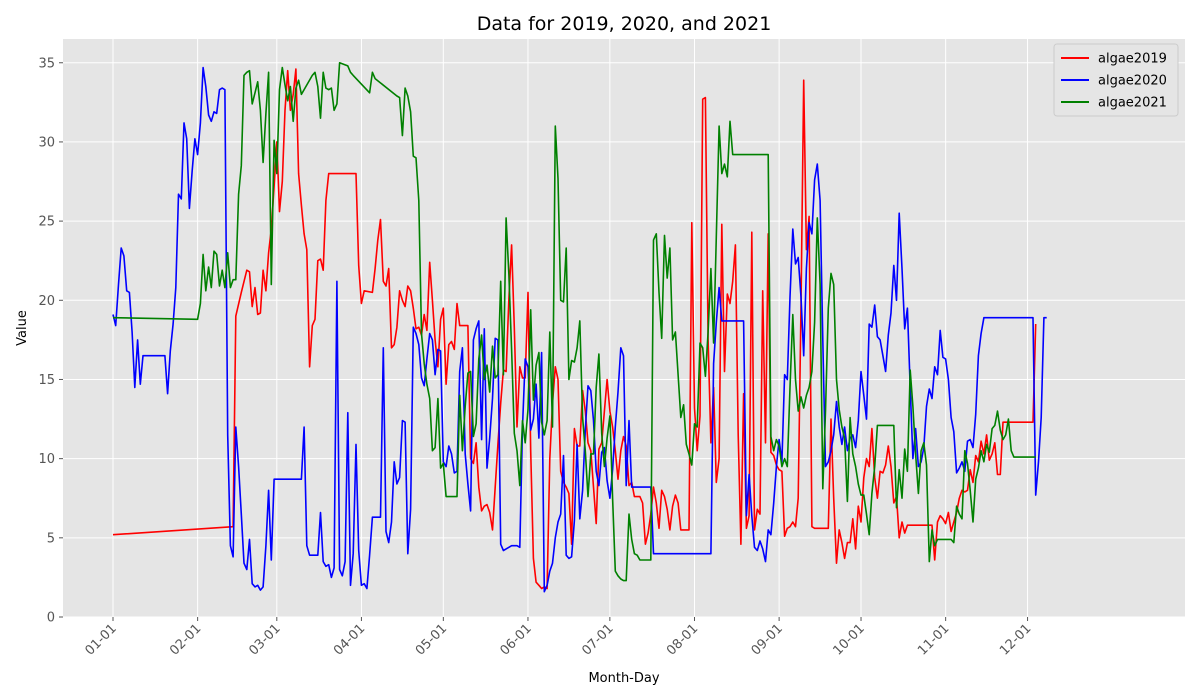  I want to click on legend: algae2019 algae2020 algae2021, so click(1116, 80).